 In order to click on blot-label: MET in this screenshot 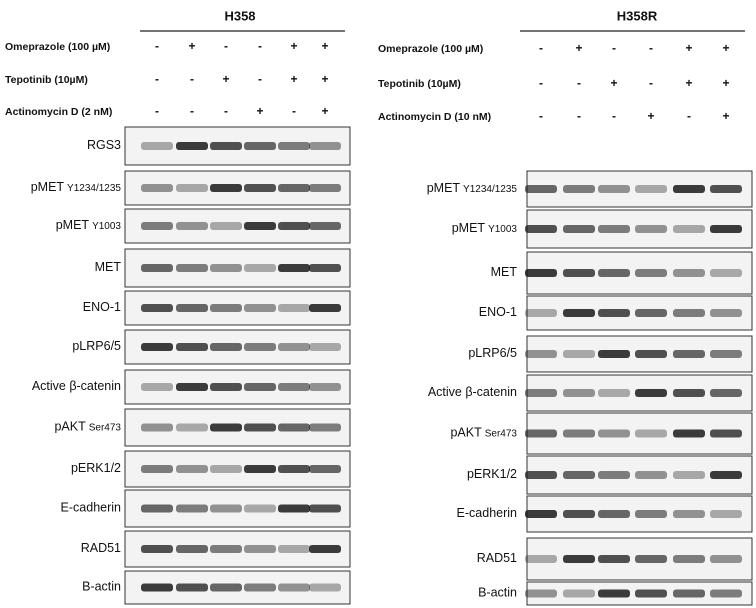, I will do `click(504, 272)`.